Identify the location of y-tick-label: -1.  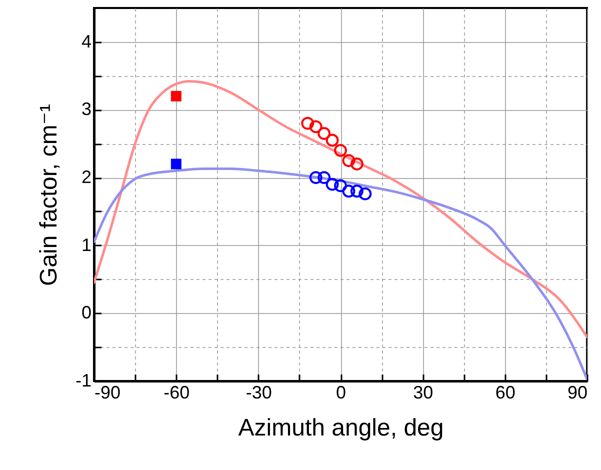
(83, 380).